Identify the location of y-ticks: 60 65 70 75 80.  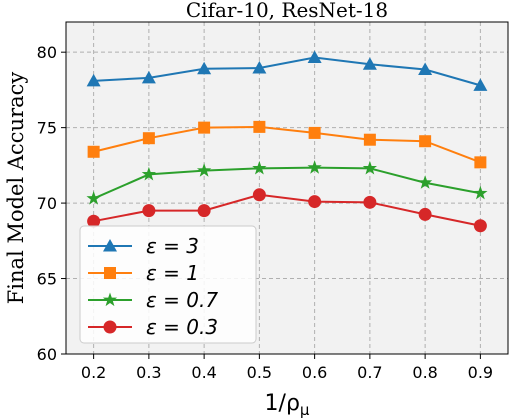
(51, 203).